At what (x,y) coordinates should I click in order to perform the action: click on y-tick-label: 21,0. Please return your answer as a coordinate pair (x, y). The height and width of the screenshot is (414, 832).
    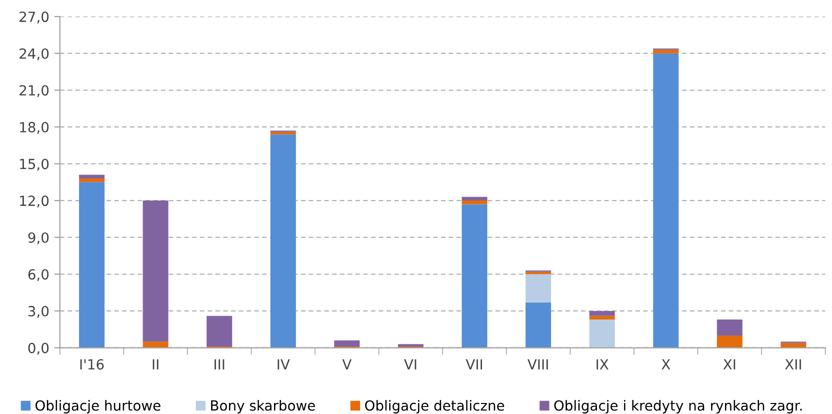
    Looking at the image, I should click on (34, 91).